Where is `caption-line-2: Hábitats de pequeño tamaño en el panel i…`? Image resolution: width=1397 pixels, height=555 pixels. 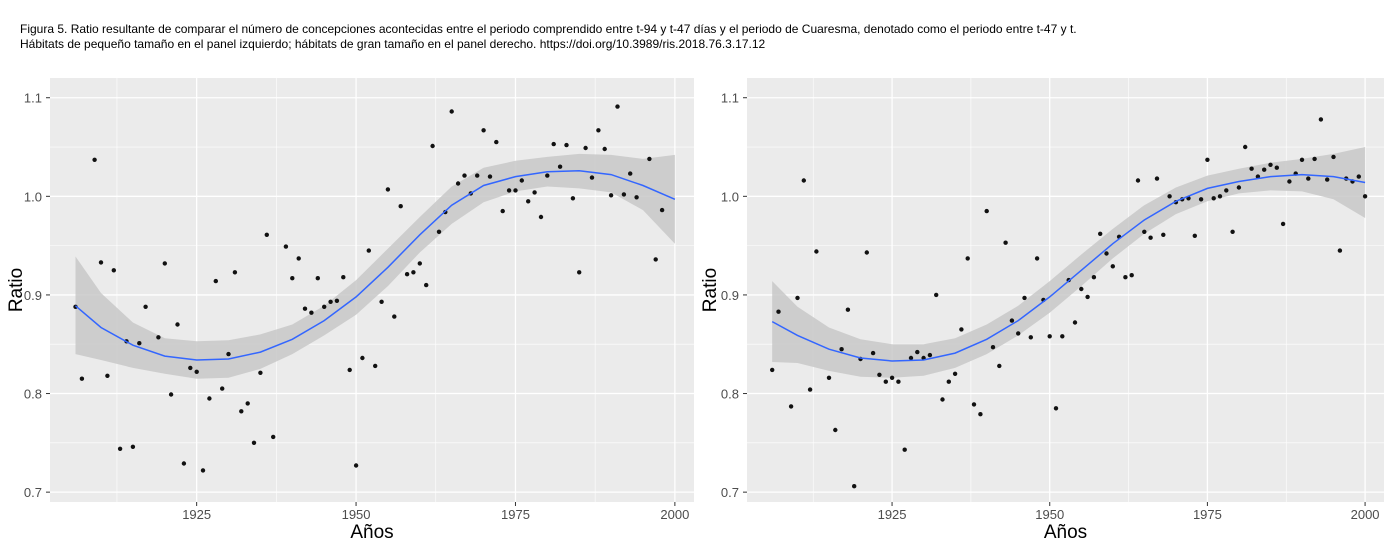
caption-line-2: Hábitats de pequeño tamaño en el panel i… is located at coordinates (393, 44).